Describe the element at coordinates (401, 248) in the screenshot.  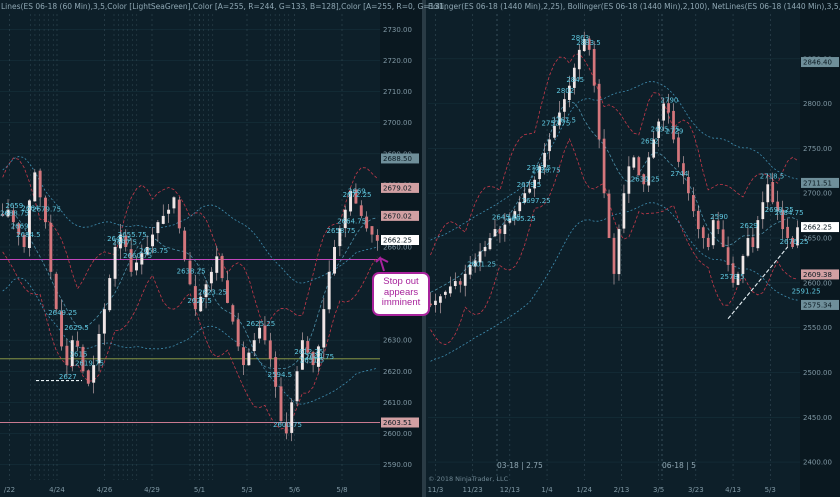
I see `left-axis-bg` at that location.